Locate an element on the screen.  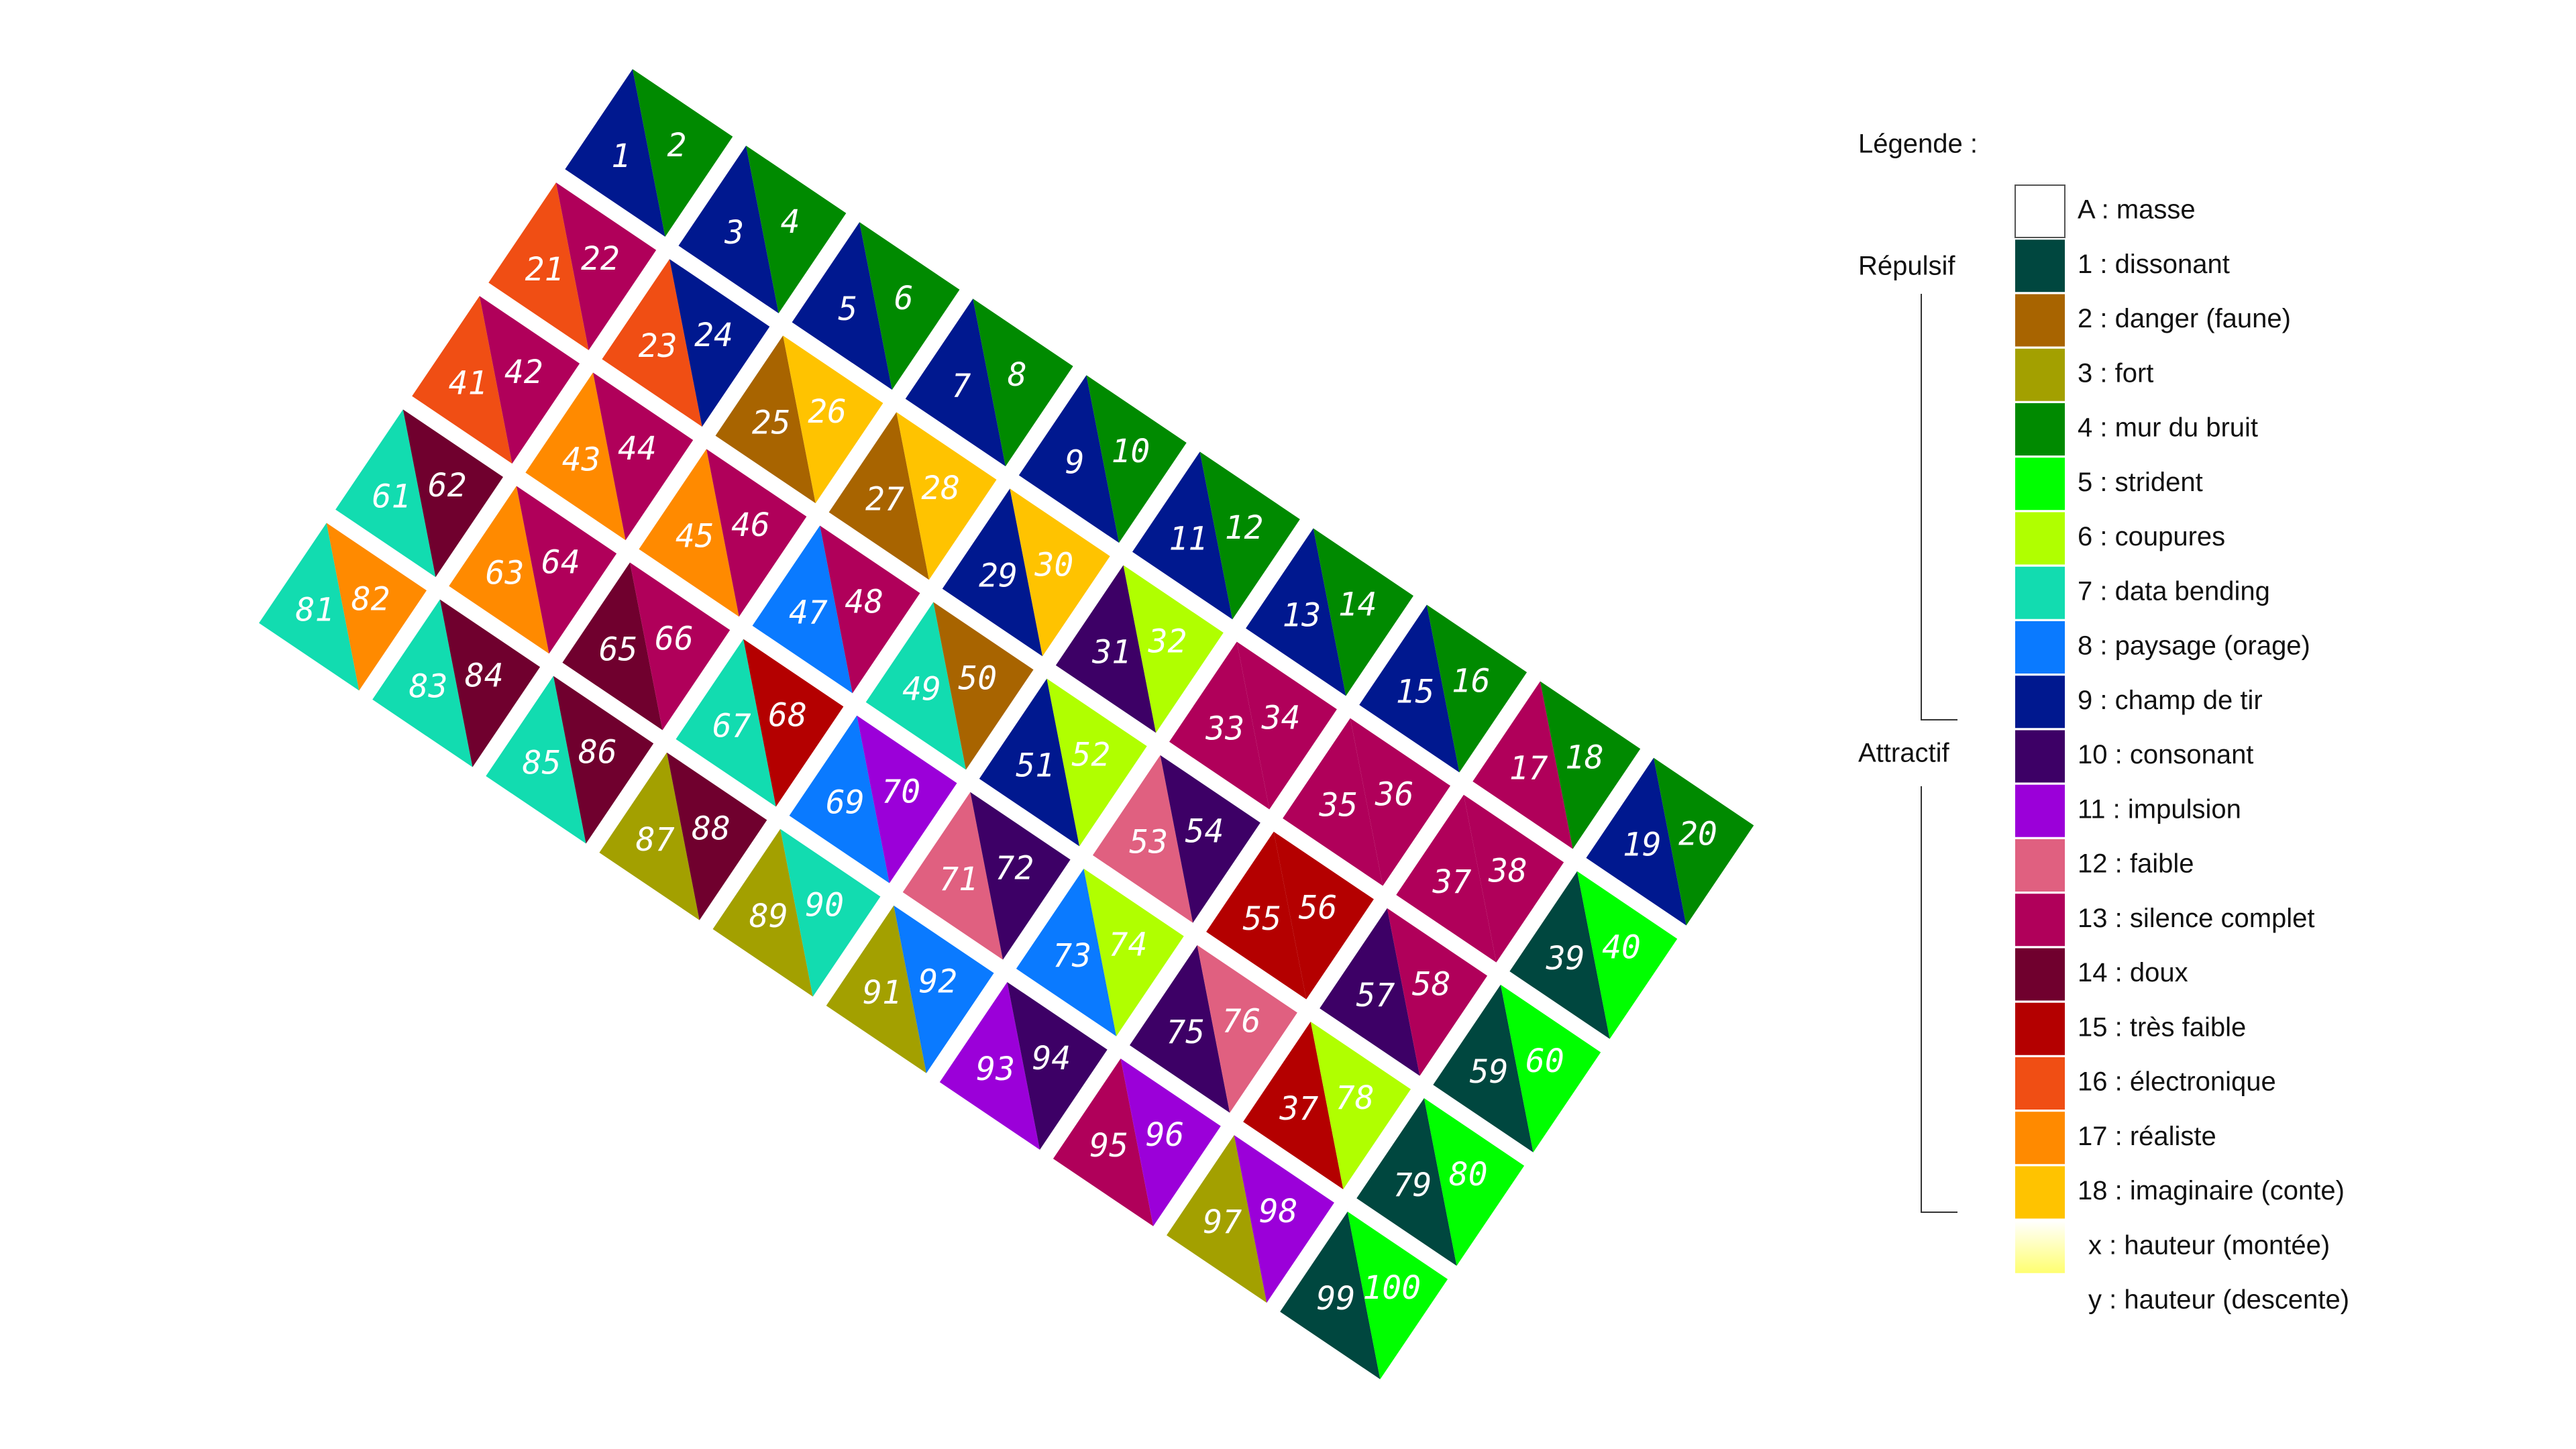
legend-label: 11 : impulsion is located at coordinates (2159, 809).